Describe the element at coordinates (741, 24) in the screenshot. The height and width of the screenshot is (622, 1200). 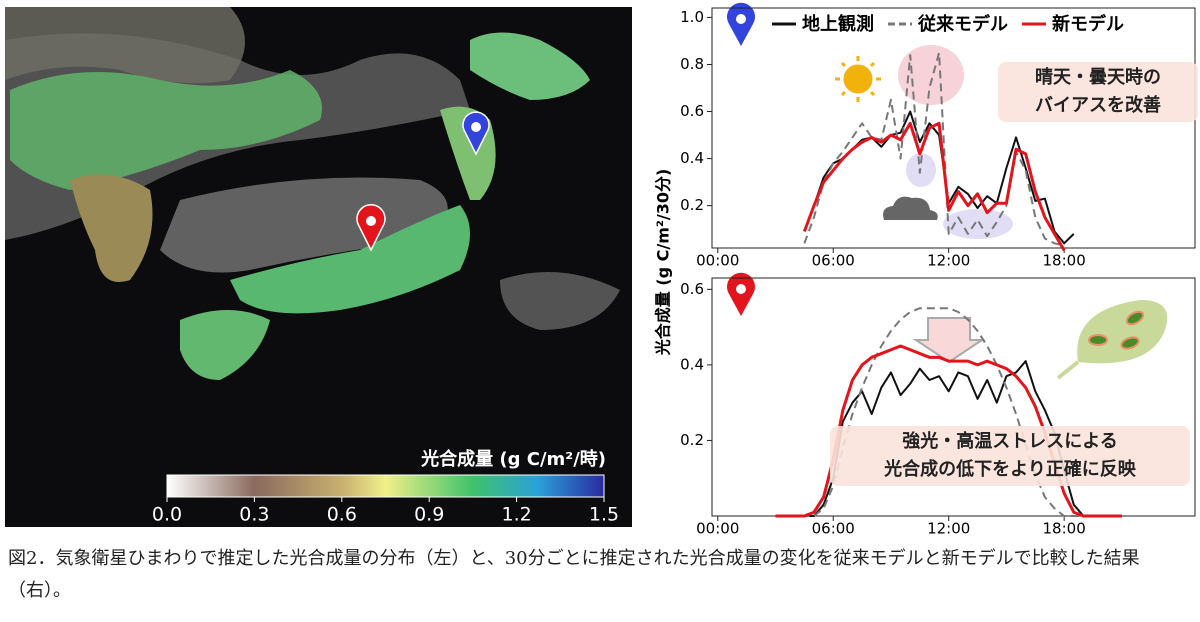
I see `chart-pin-blue` at that location.